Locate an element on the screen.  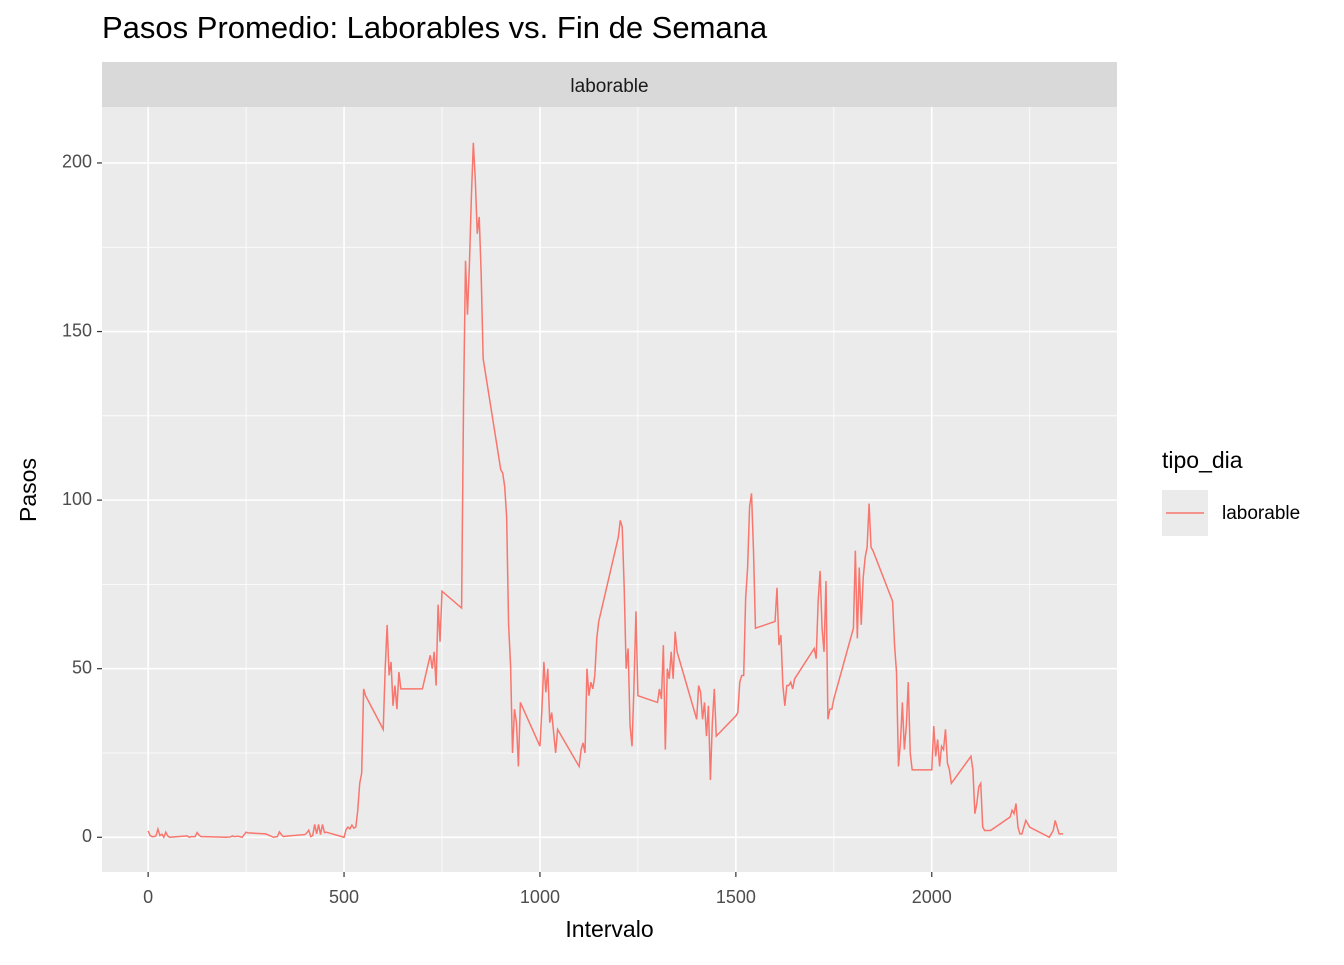
y-tick-label: 100 is located at coordinates (77, 499).